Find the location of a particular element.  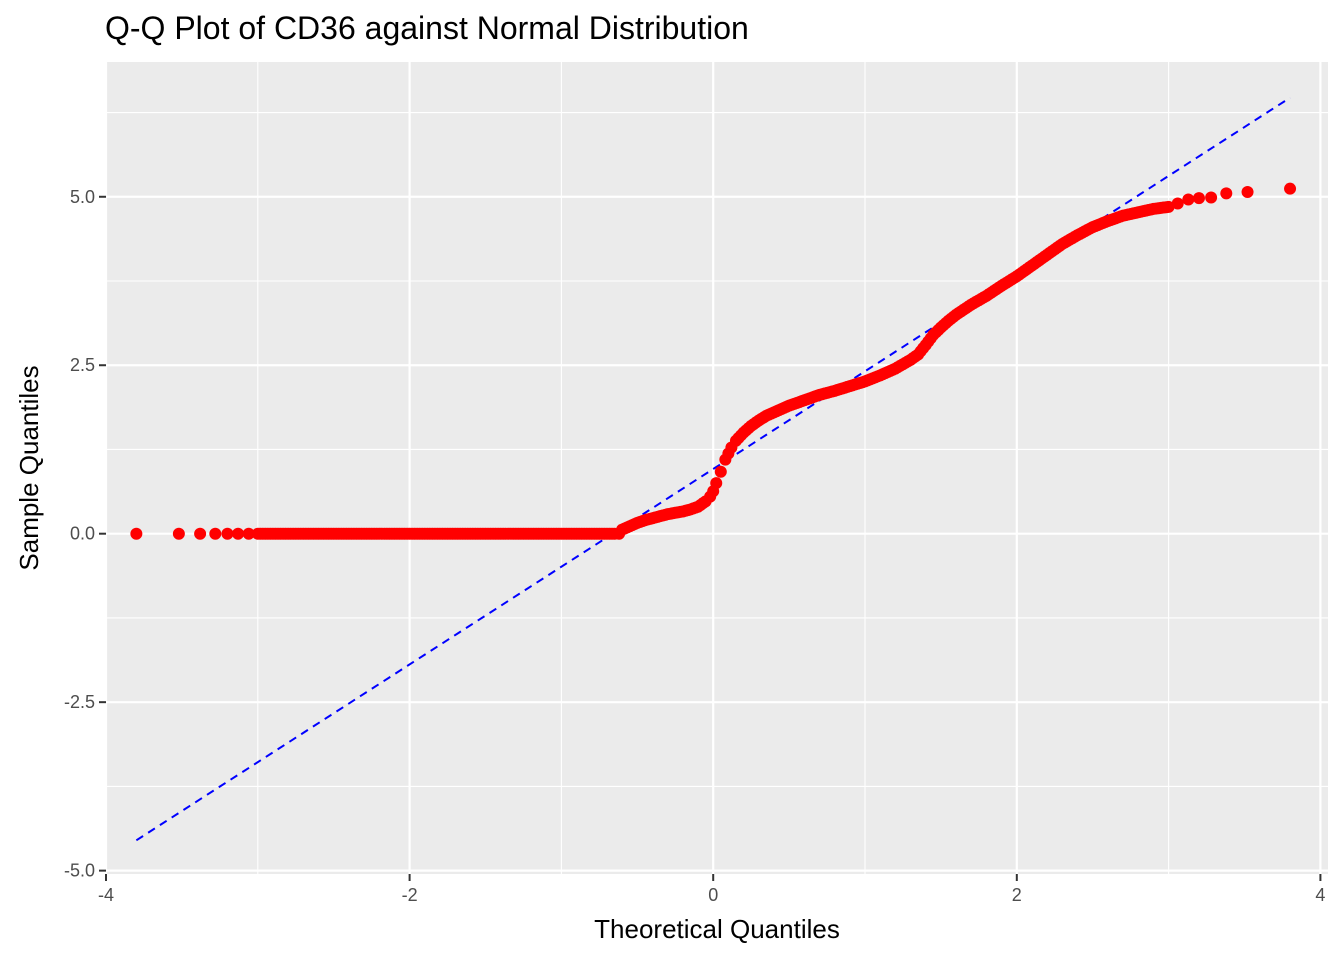

y-tick-label: -5.0 is located at coordinates (79, 871).